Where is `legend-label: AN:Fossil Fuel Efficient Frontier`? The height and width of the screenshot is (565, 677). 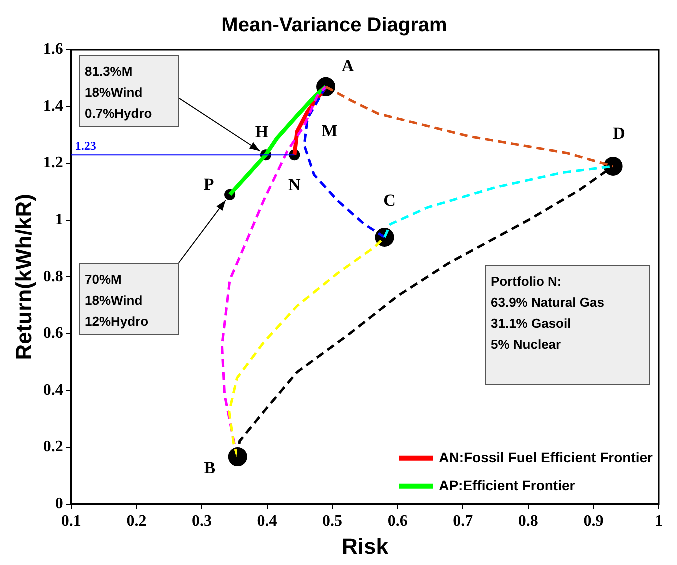 legend-label: AN:Fossil Fuel Efficient Frontier is located at coordinates (546, 457).